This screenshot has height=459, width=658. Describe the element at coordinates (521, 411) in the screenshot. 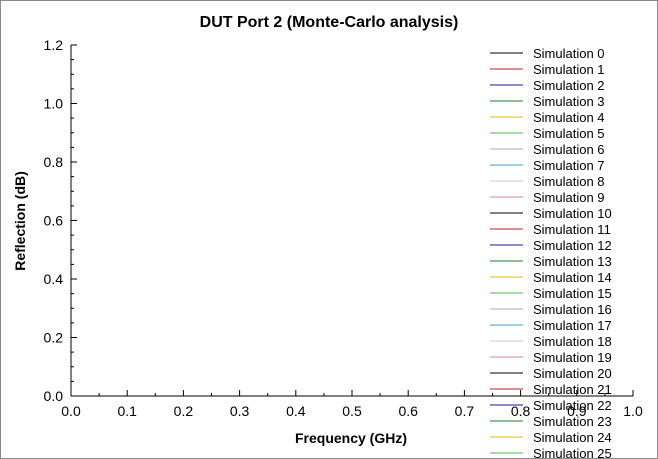

I see `x-tick-label: 0.8` at that location.